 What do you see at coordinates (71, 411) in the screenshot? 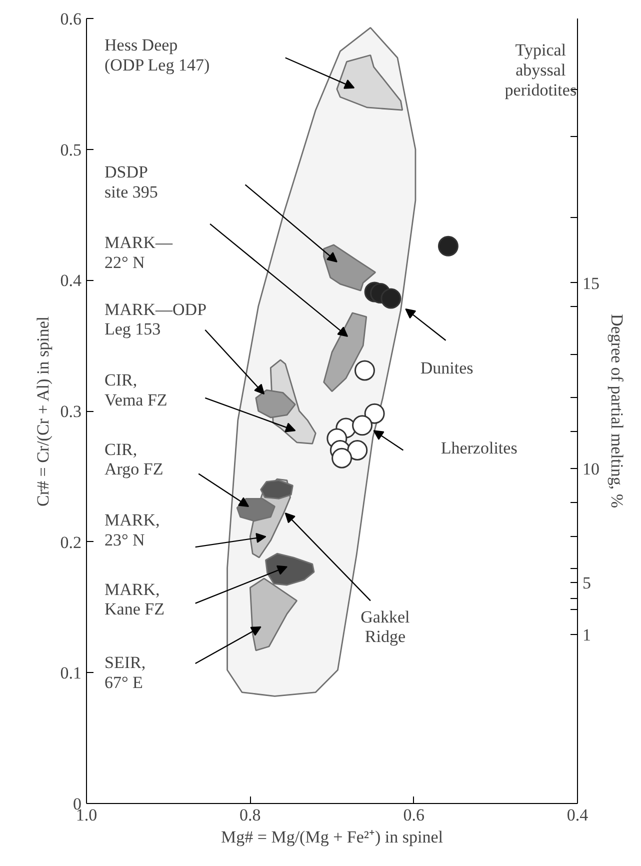
I see `y-tick-label: 0.3` at bounding box center [71, 411].